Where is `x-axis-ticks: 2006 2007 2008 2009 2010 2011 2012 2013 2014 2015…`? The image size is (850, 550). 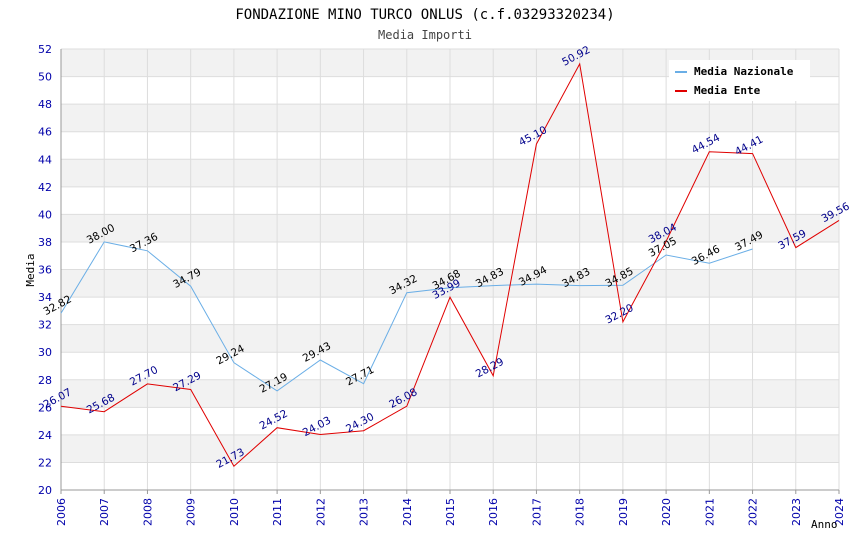
x-axis-ticks: 2006 2007 2008 2009 2010 2011 2012 2013 2014 2015… is located at coordinates (450, 512).